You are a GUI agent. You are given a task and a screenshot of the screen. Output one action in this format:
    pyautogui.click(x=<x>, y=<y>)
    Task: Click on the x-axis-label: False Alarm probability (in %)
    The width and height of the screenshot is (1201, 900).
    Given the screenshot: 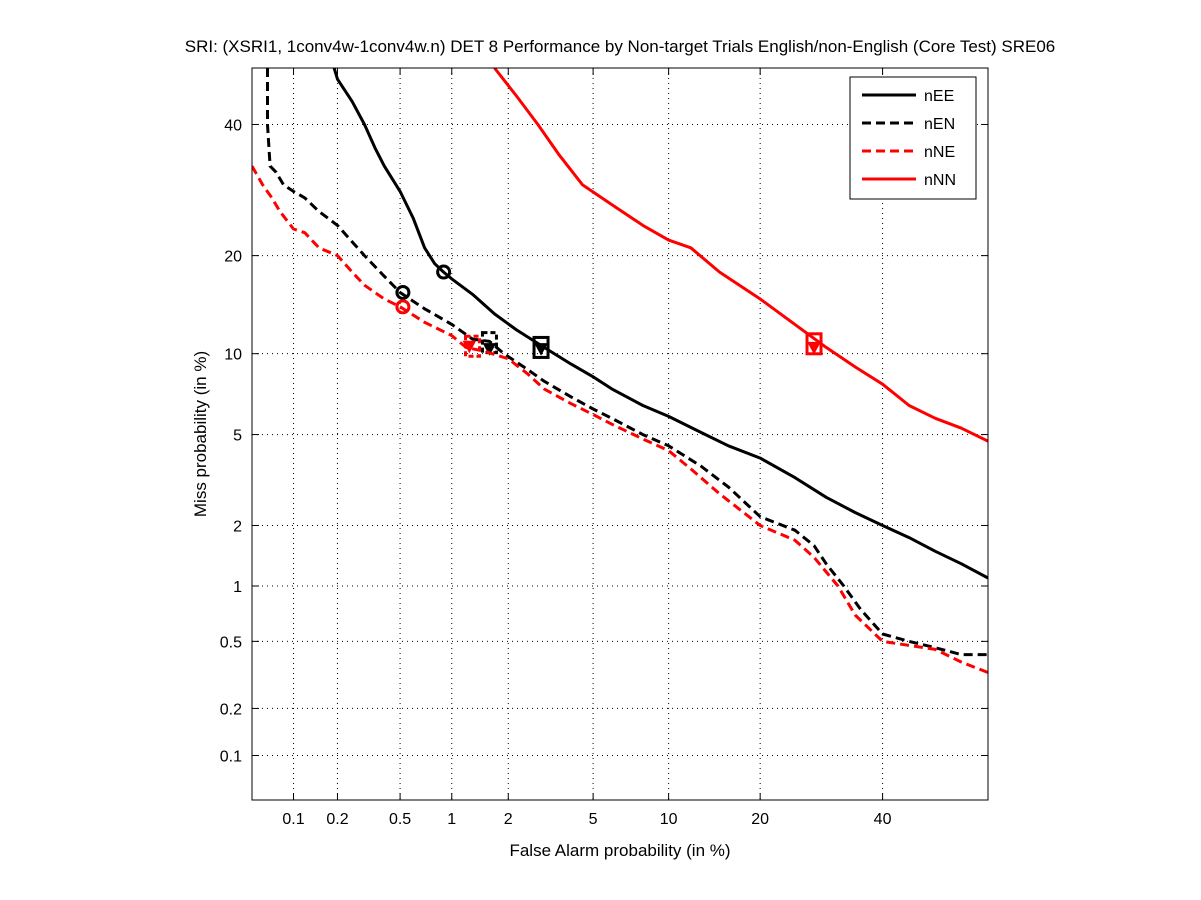 What is the action you would take?
    pyautogui.click(x=619, y=850)
    